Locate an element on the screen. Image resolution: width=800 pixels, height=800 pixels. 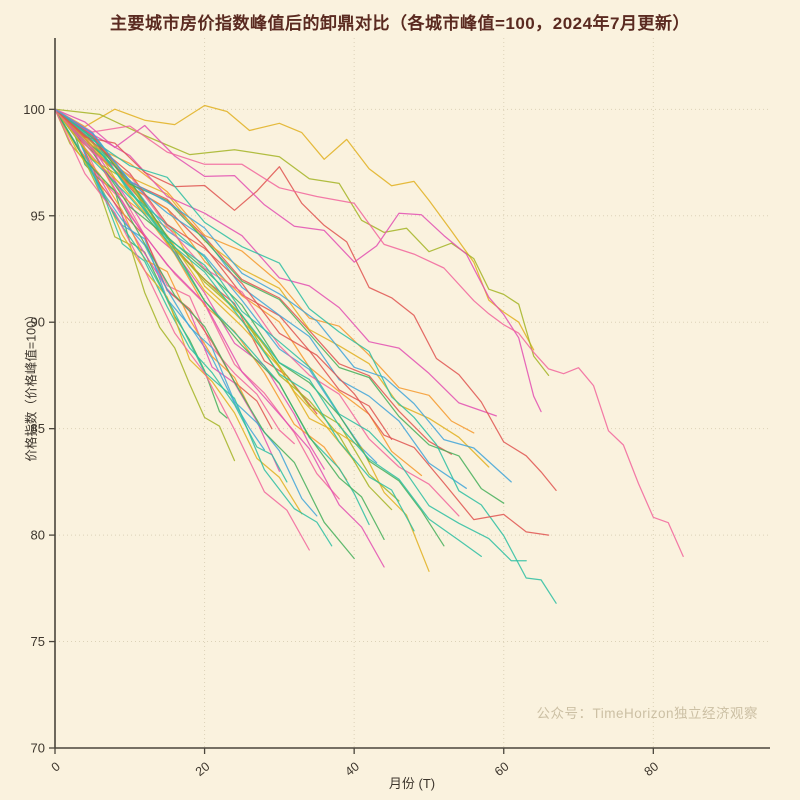
city-series-line is located at coordinates (174, 276).